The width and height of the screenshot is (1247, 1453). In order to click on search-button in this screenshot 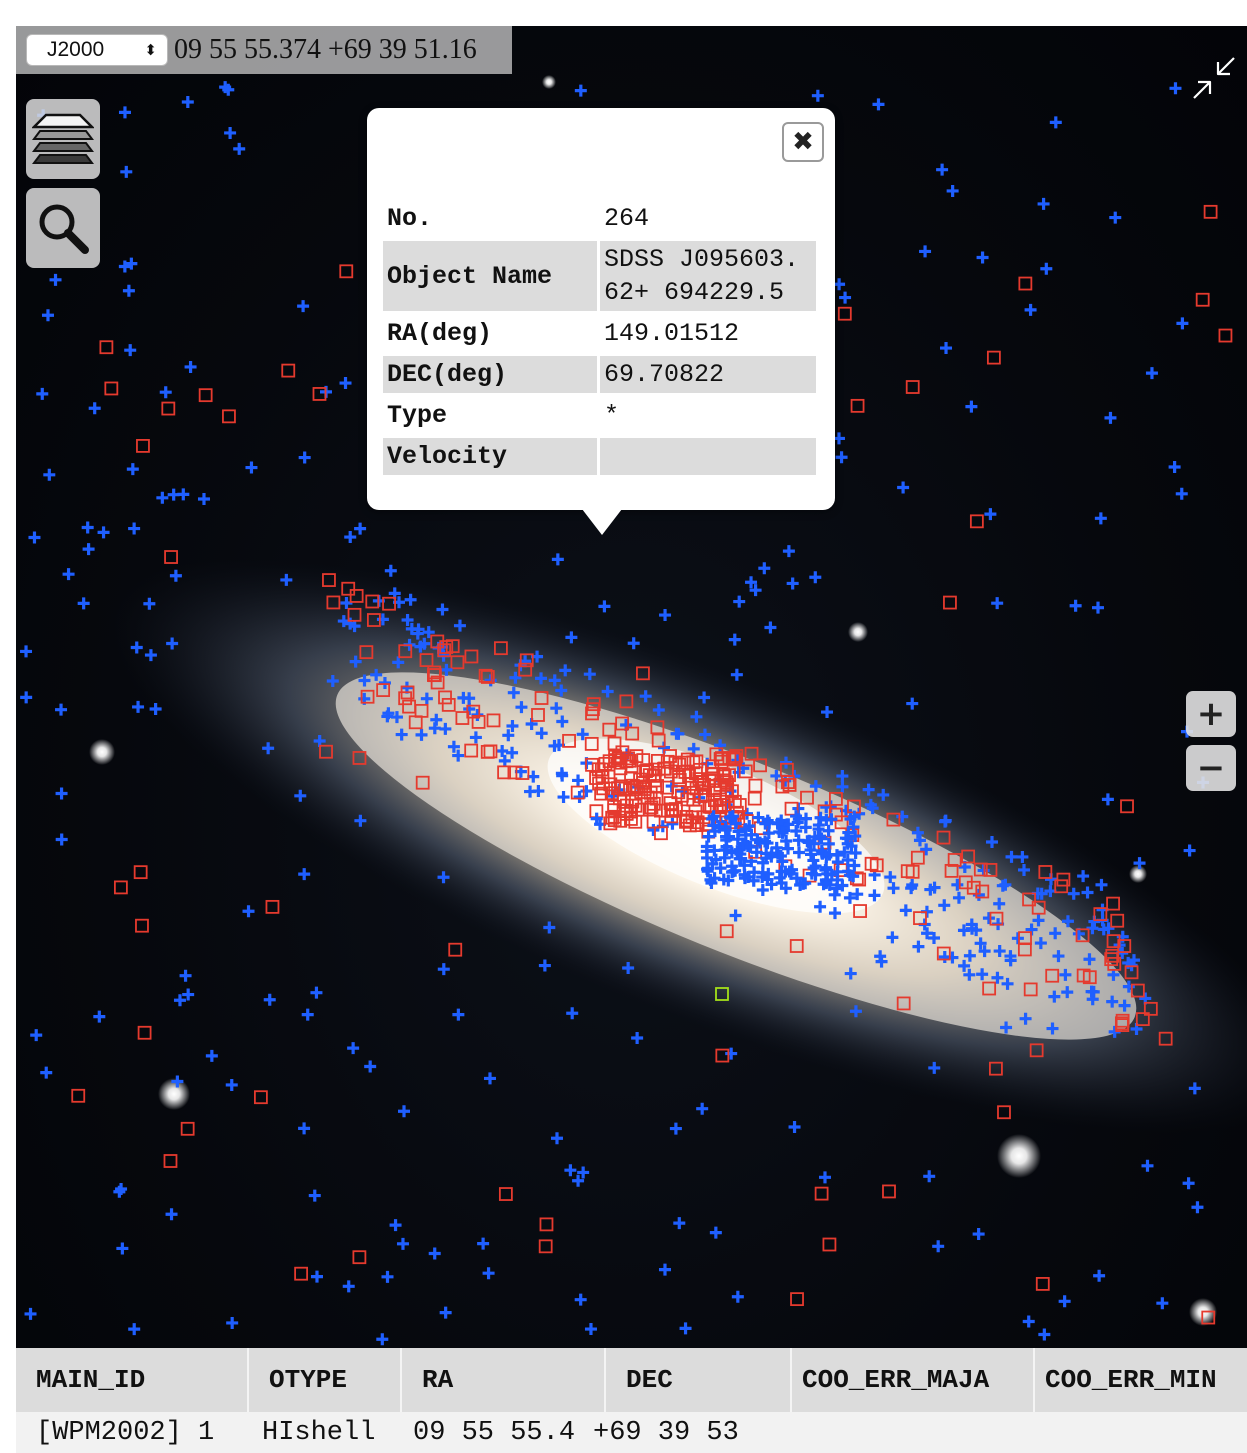, I will do `click(63, 228)`.